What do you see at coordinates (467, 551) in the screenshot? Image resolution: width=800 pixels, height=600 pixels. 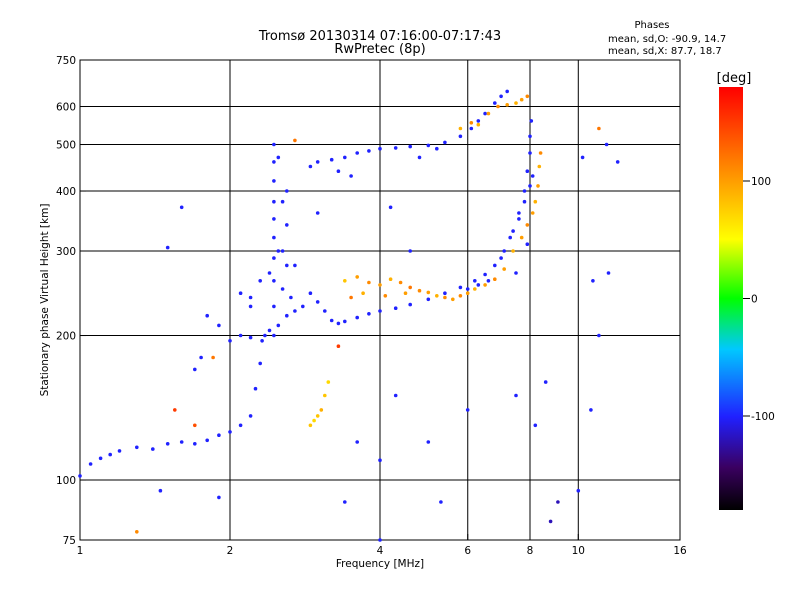 I see `x-tick-label: 6` at bounding box center [467, 551].